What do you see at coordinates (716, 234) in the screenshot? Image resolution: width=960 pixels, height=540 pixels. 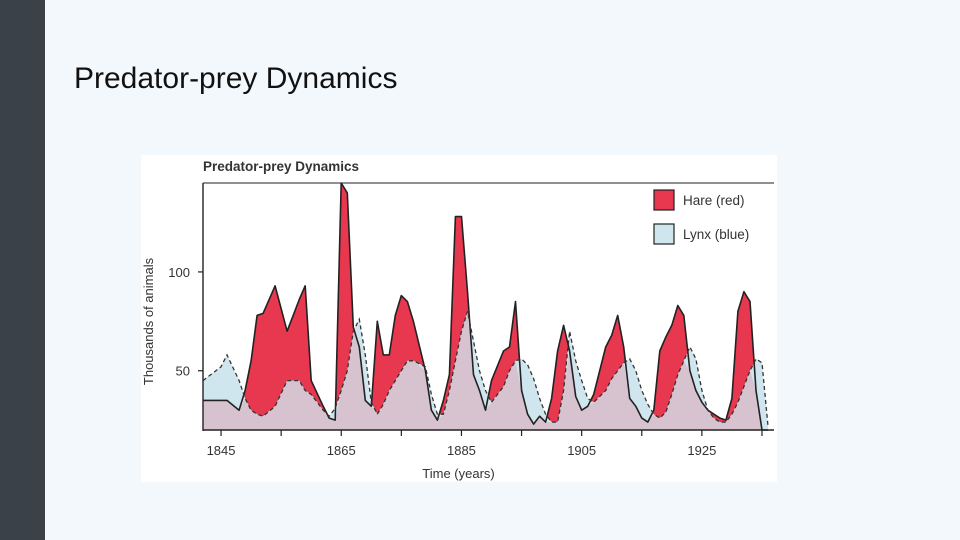 I see `legend-lynx-label: Lynx (blue)` at bounding box center [716, 234].